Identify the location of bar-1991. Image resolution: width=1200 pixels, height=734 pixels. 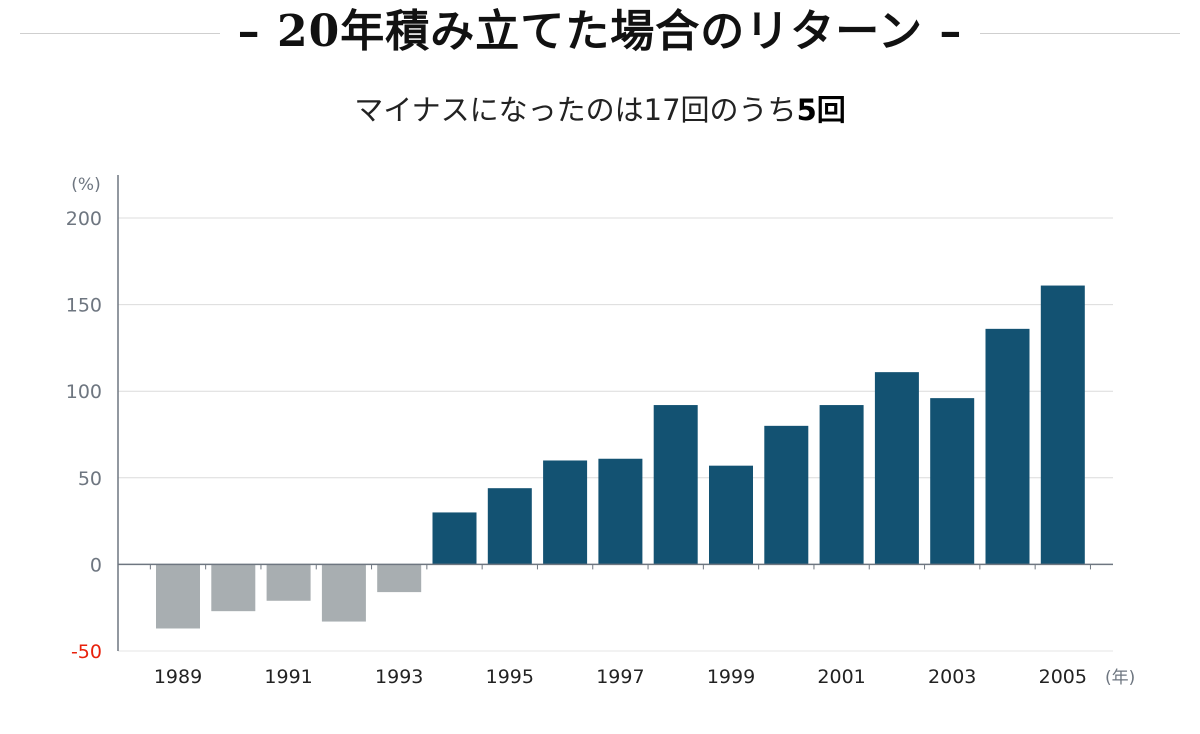
(288, 582).